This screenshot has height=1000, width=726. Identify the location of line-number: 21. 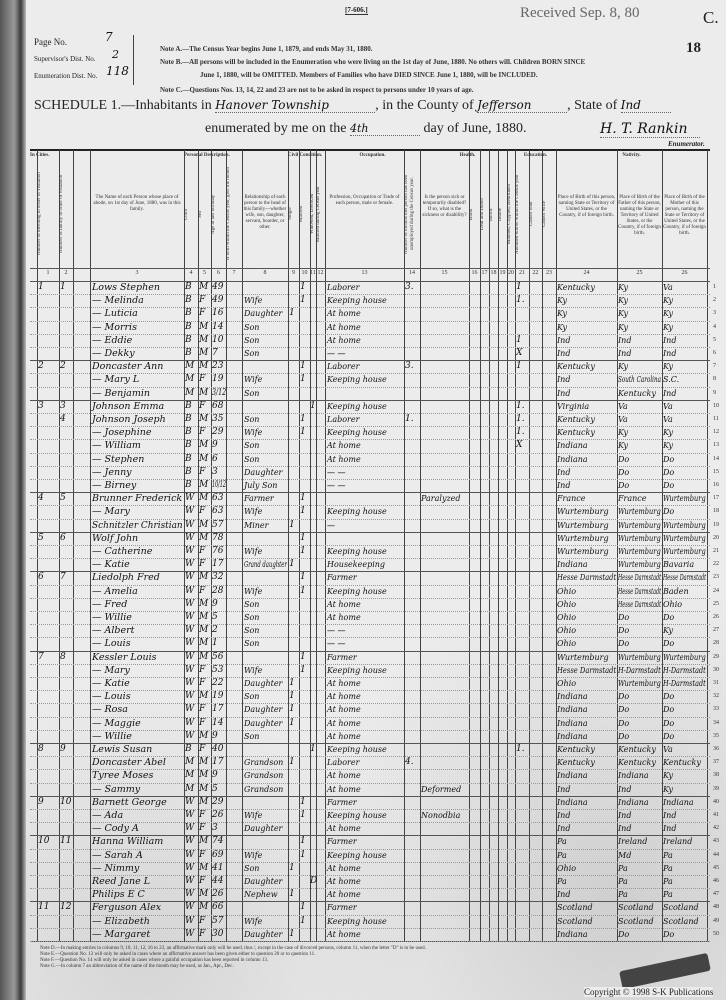
(716, 551).